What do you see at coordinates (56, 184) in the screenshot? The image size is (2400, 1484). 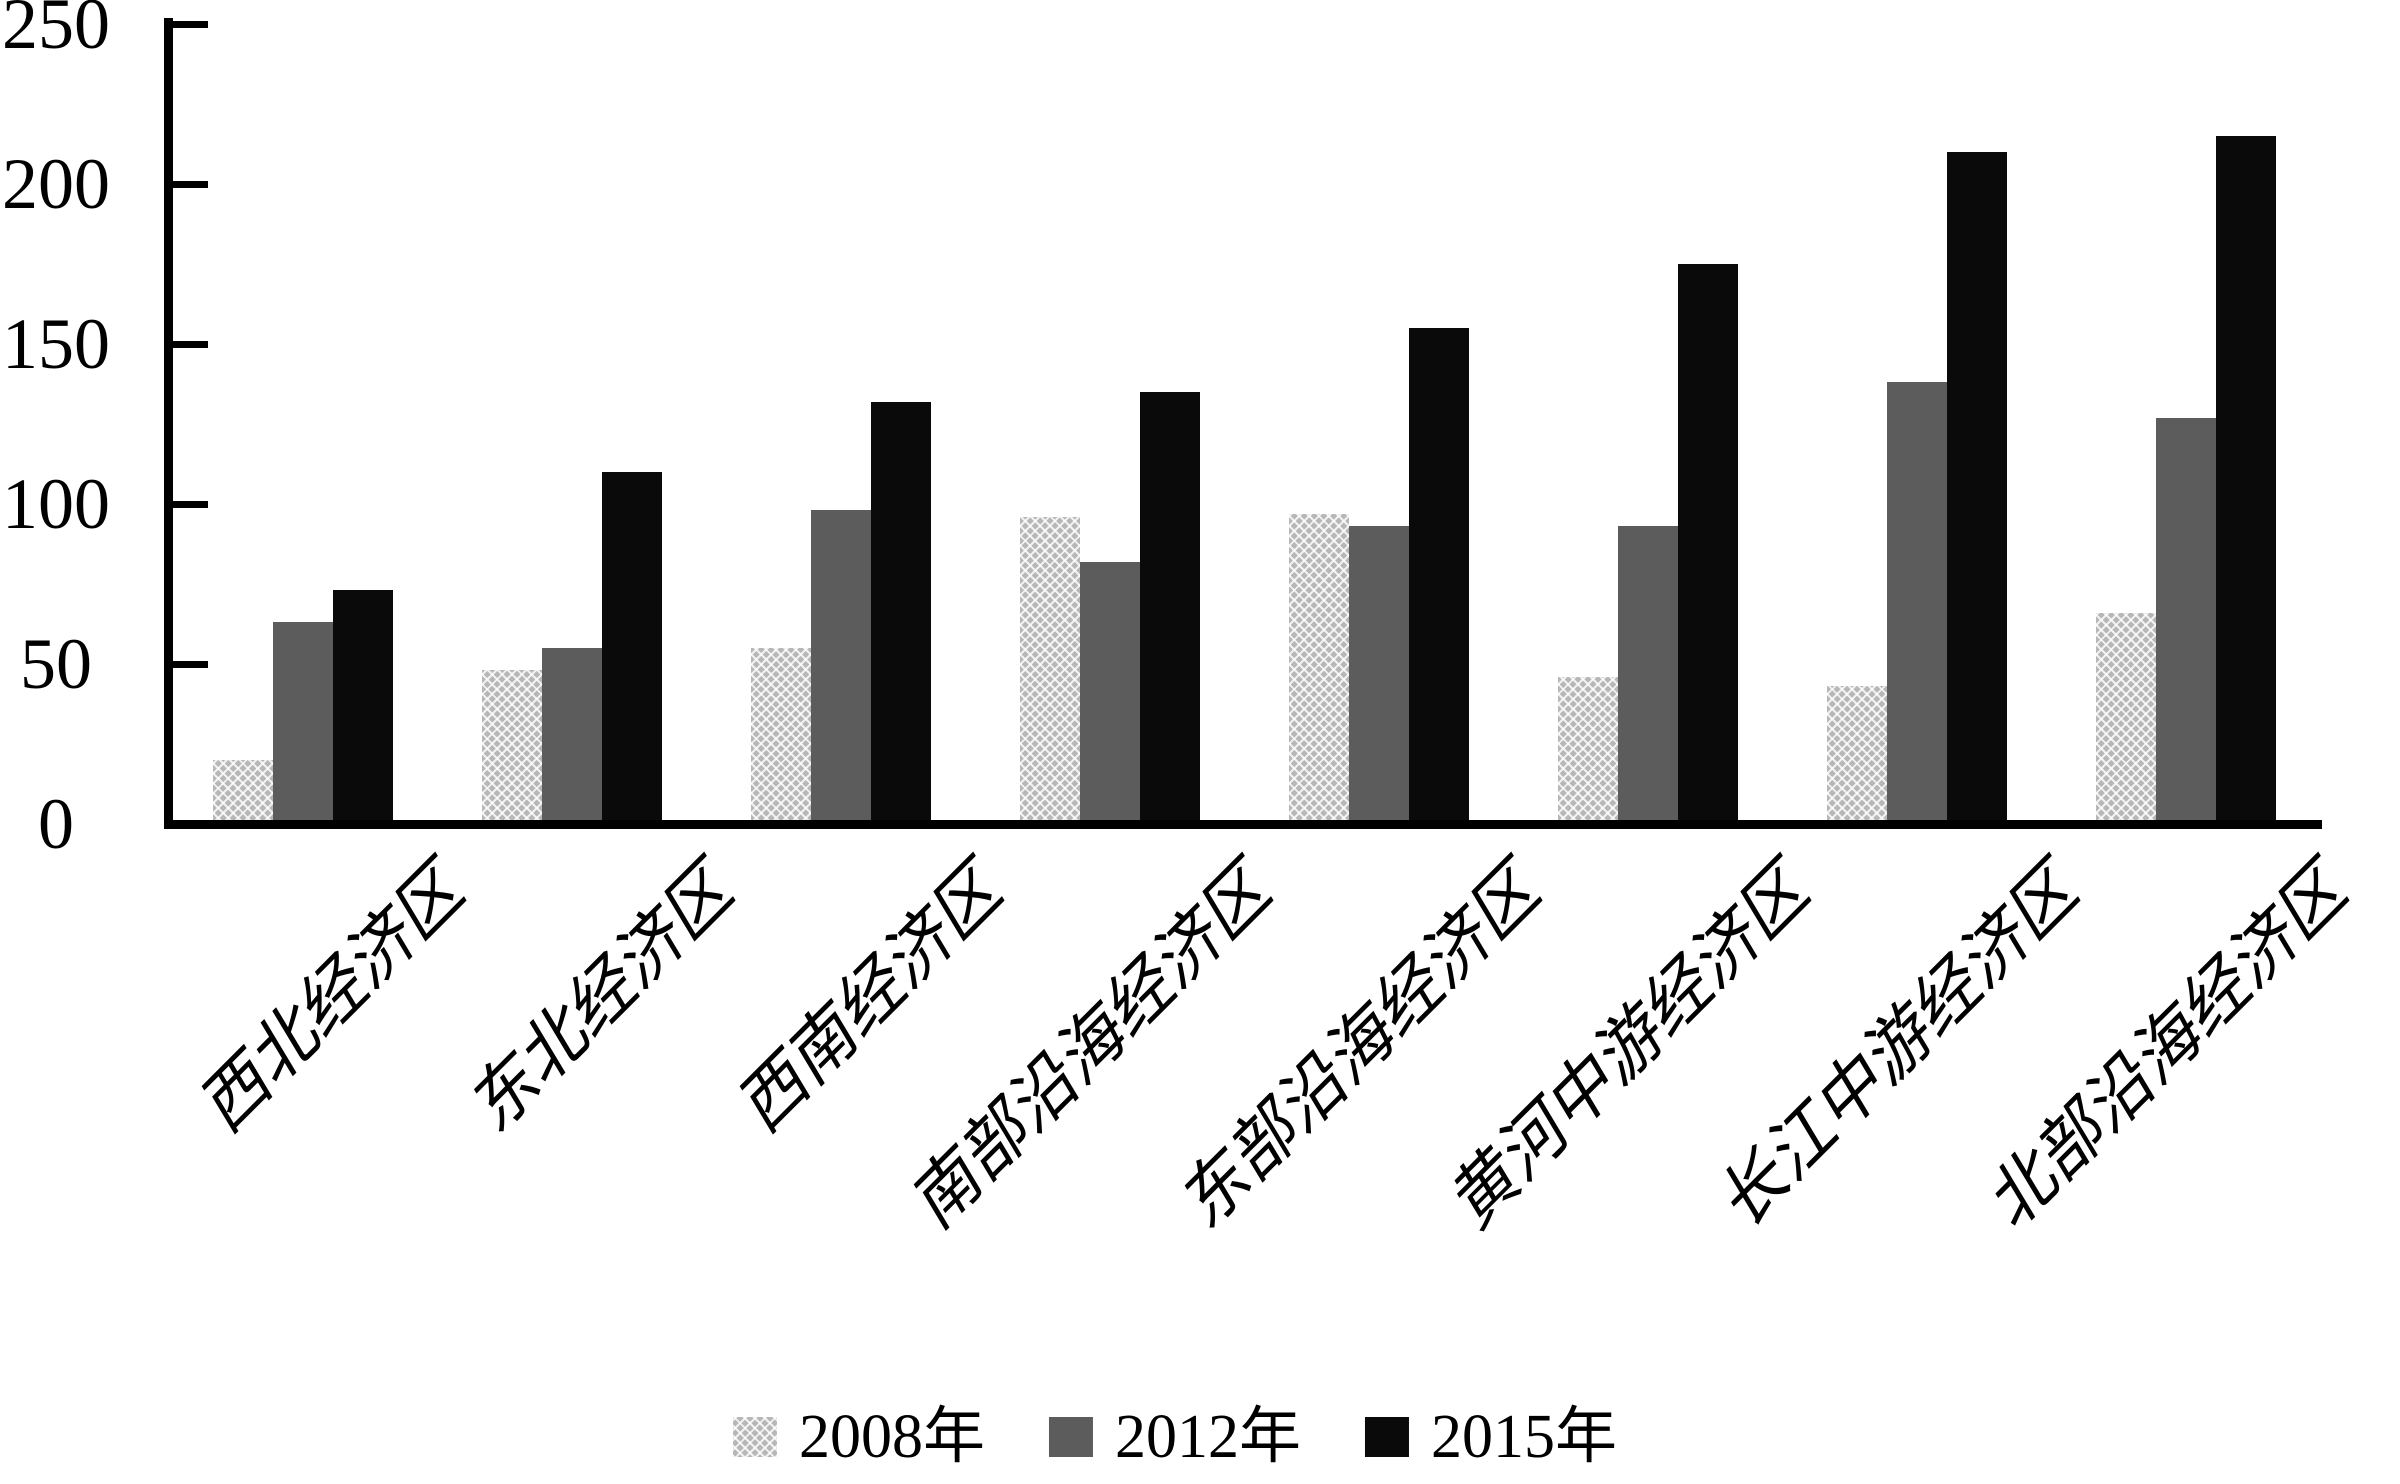 I see `y-axis-tick-label: 200` at bounding box center [56, 184].